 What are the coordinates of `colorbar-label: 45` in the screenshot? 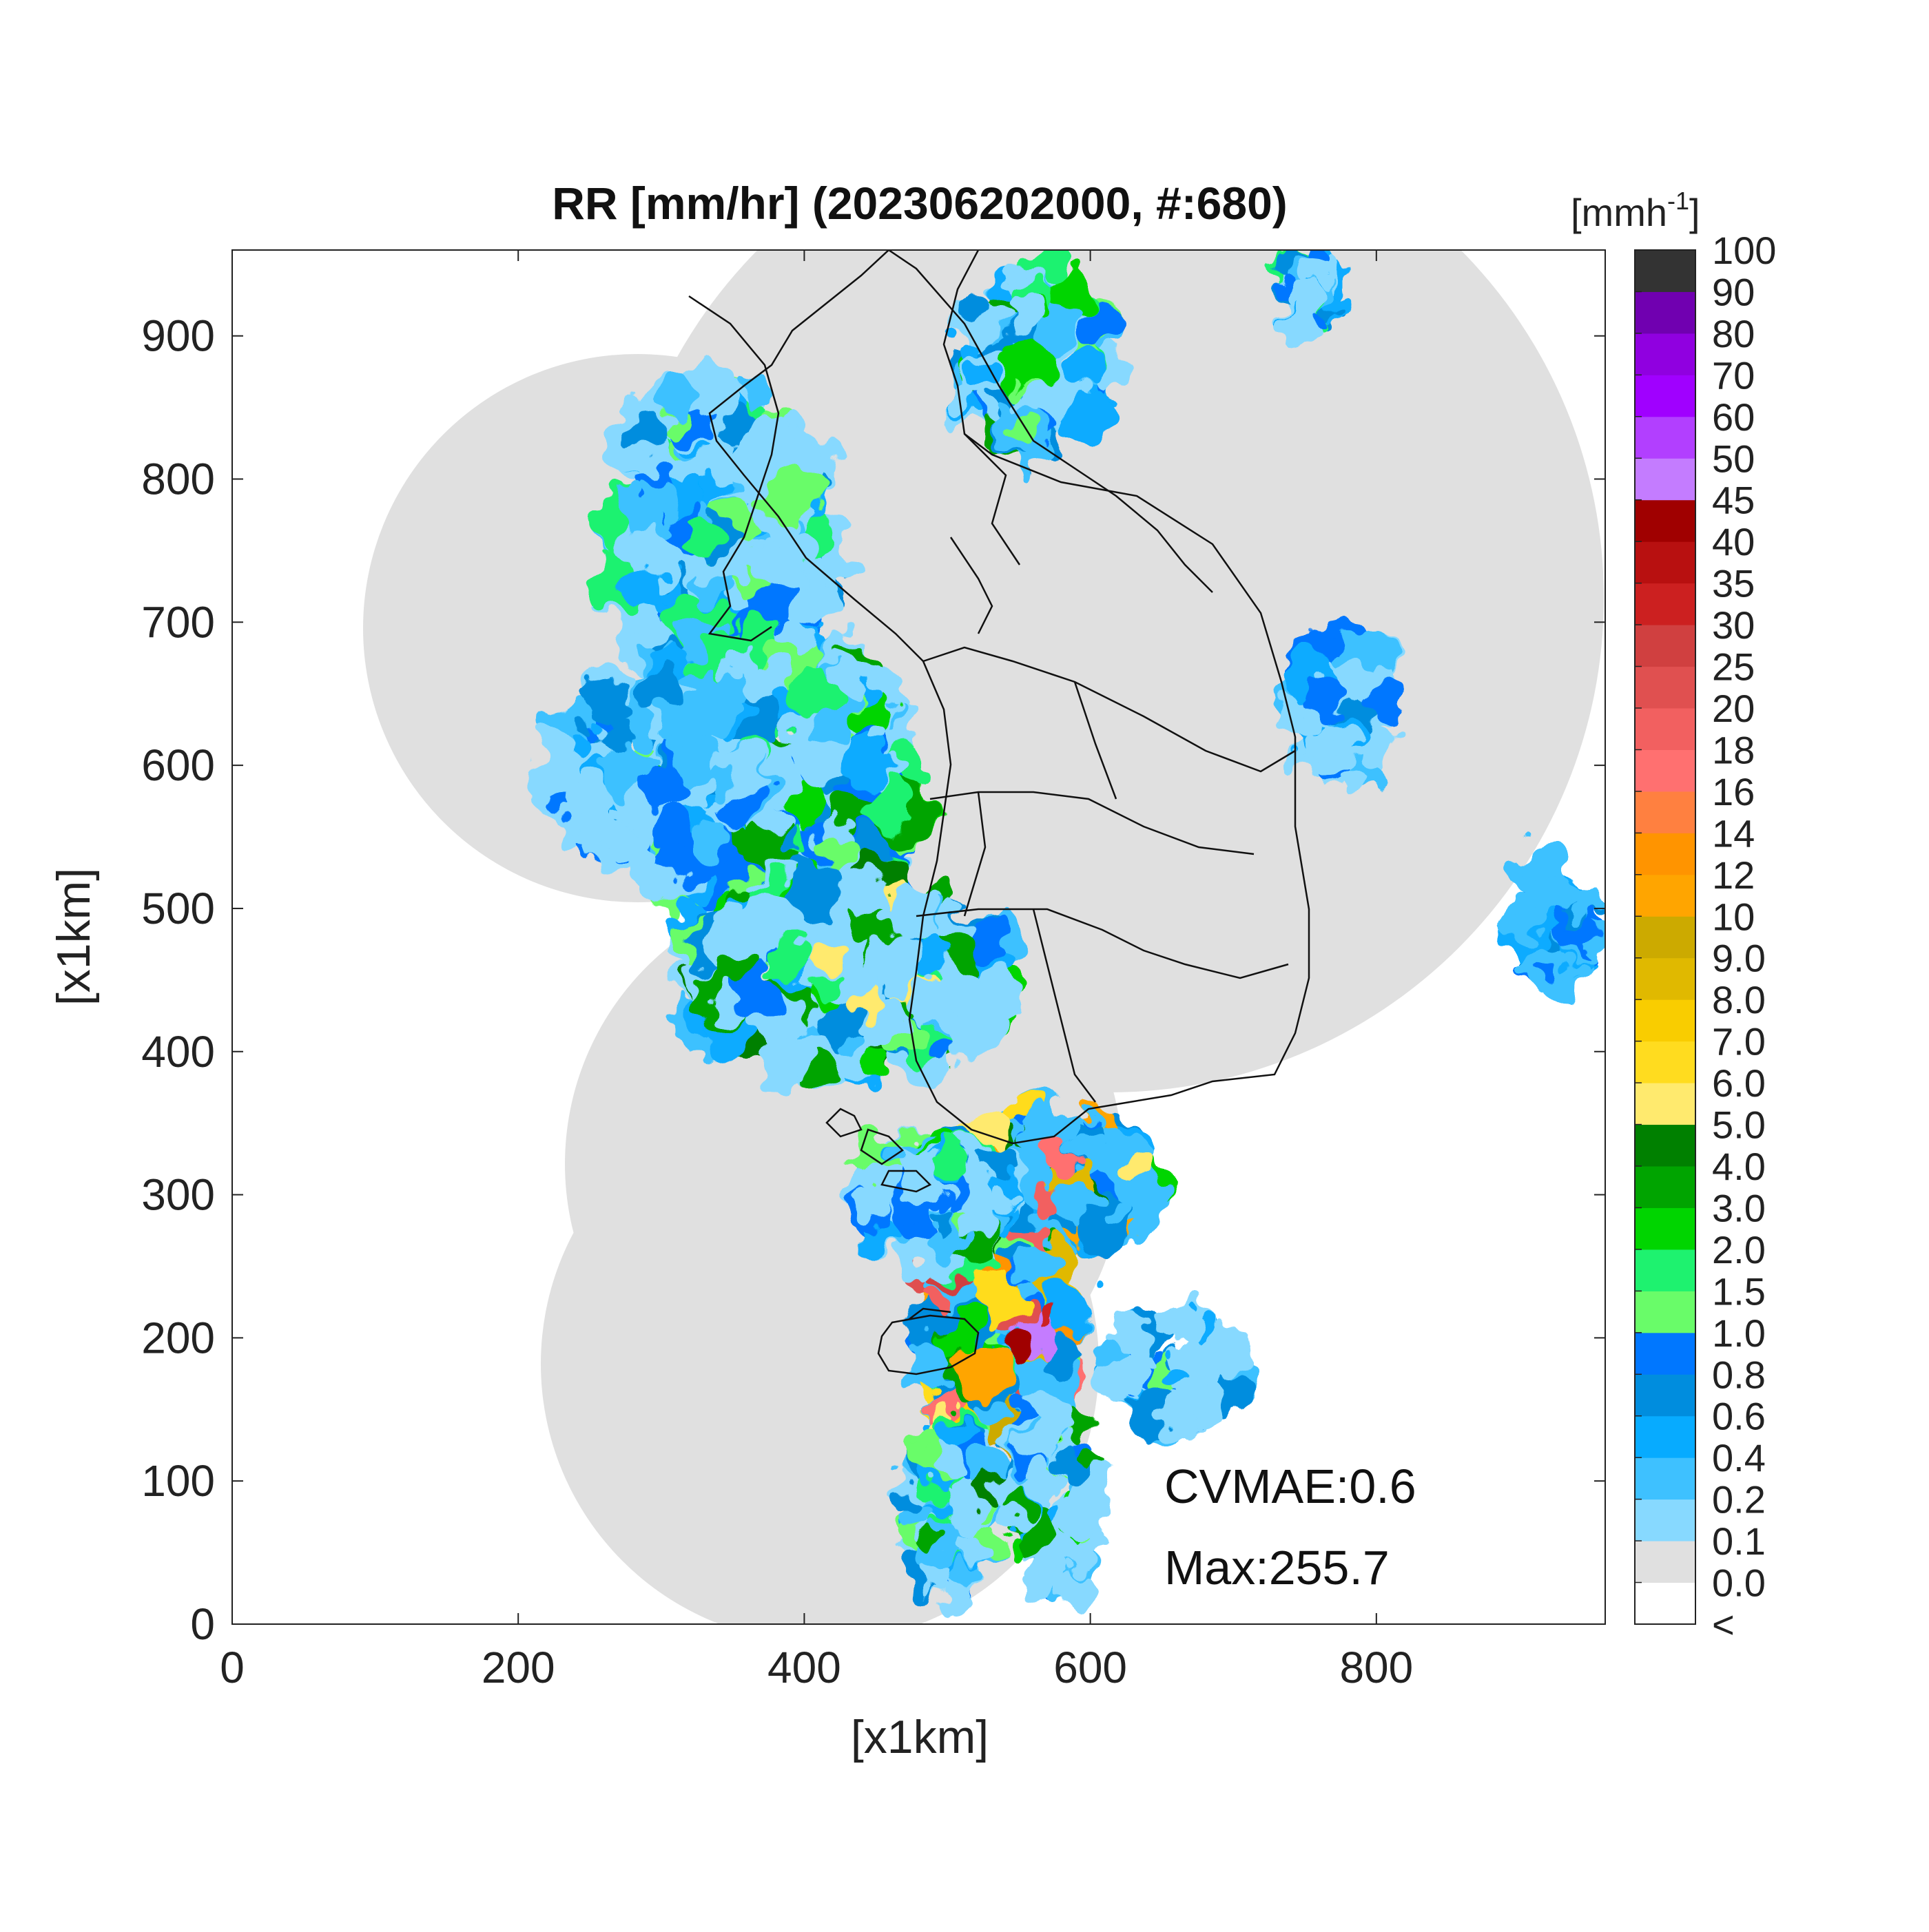 It's located at (1733, 500).